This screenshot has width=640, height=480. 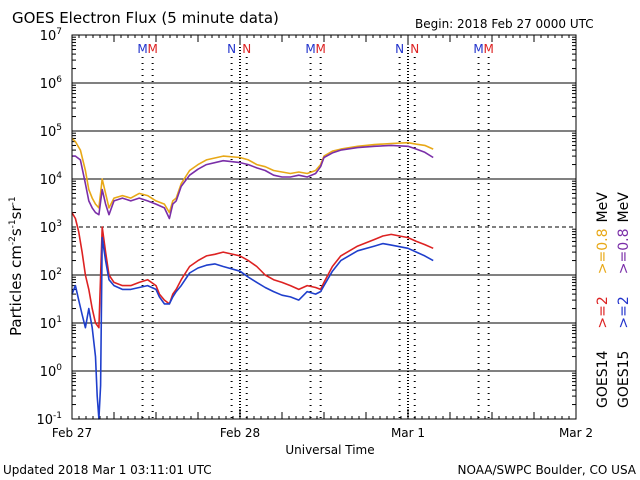 I want to click on marker-N-3: N, so click(x=246, y=49).